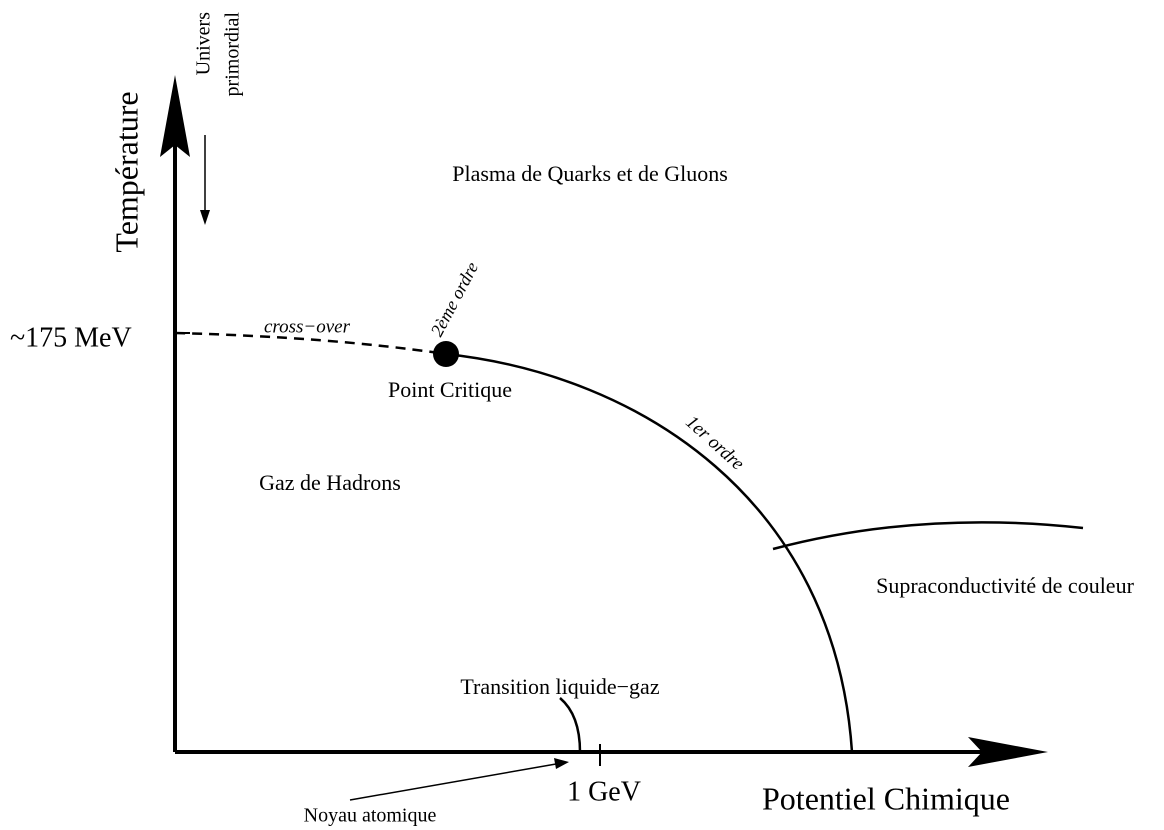  Describe the element at coordinates (446, 354) in the screenshot. I see `critical-point` at that location.